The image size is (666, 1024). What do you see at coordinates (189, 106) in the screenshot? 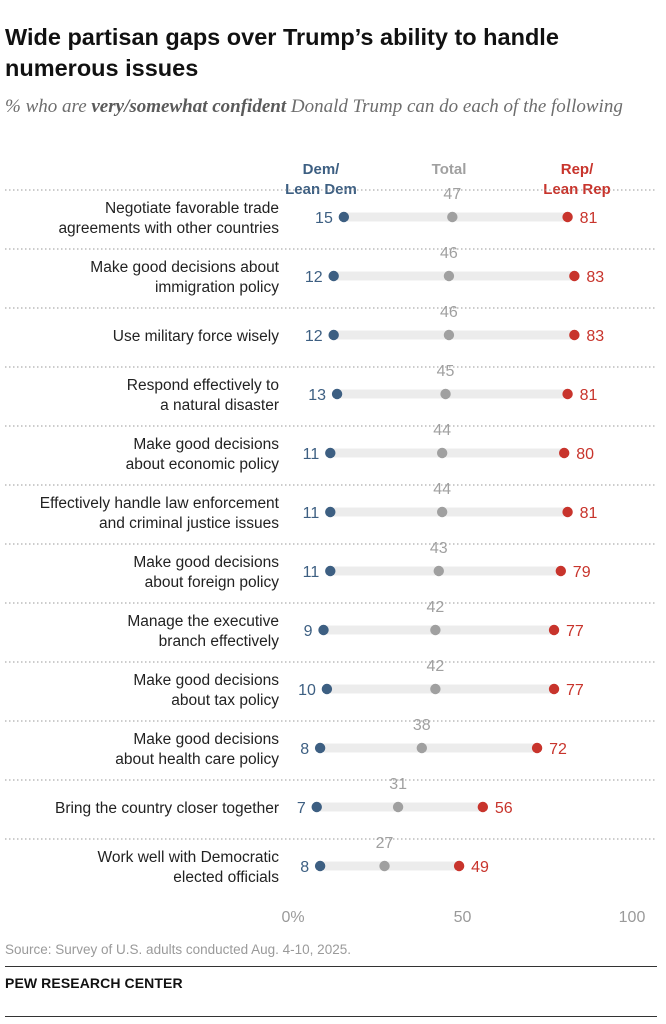
I see `subtitle-emphasis: very/somewhat confident` at bounding box center [189, 106].